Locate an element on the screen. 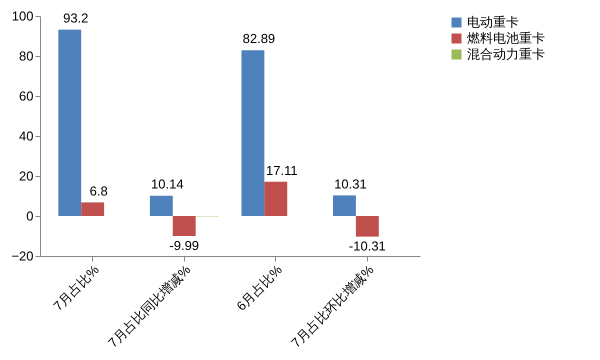 The image size is (600, 360). data-label: 82.89 is located at coordinates (259, 38).